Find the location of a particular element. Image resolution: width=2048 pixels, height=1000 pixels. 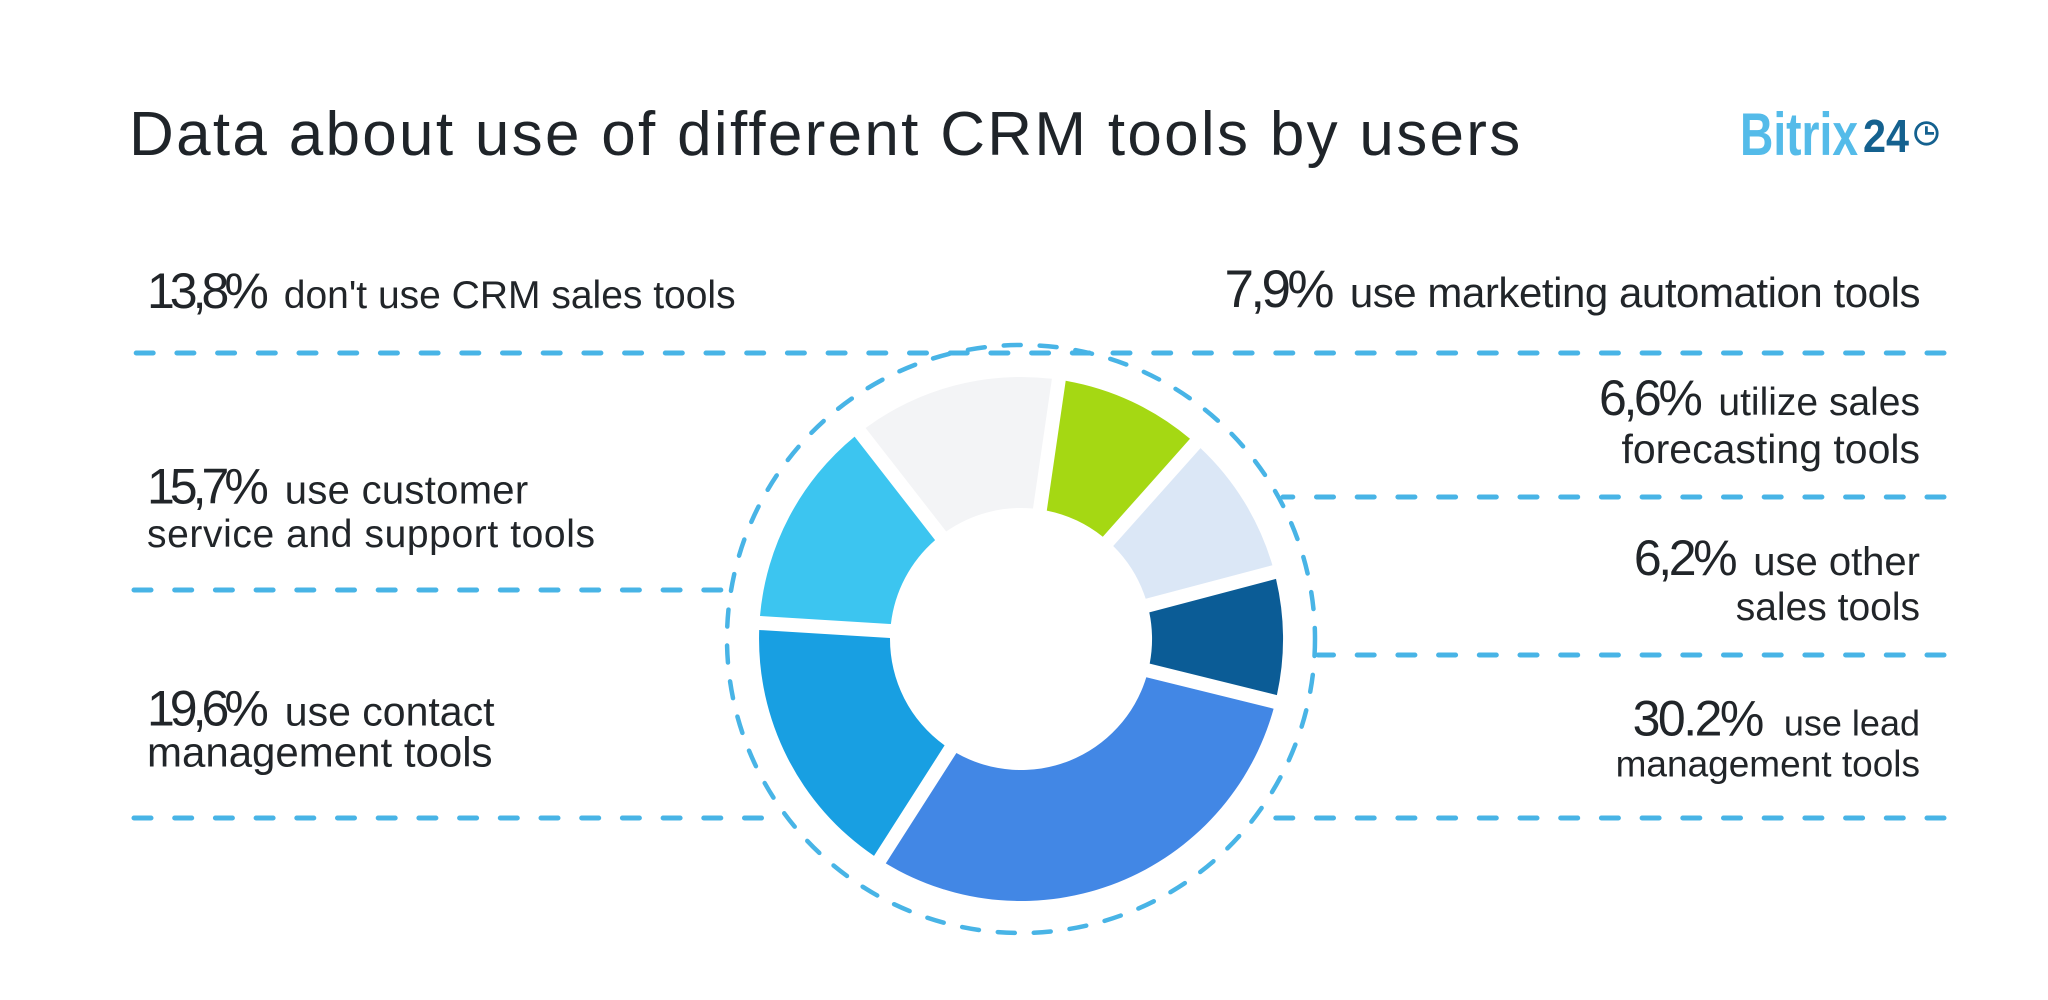

svg-text:6,2%use other: 6,2% use other is located at coordinates (1777, 558).